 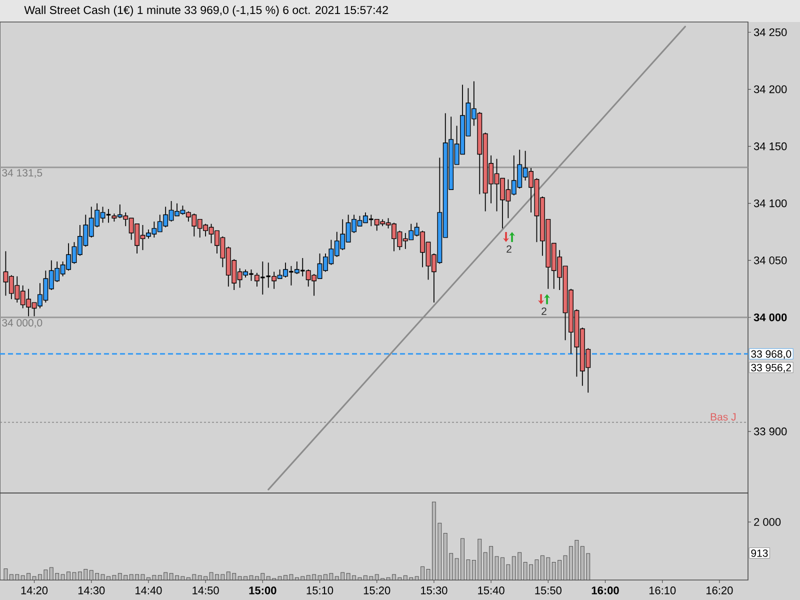 What do you see at coordinates (770, 317) in the screenshot?
I see `y-tick-label: 34 000` at bounding box center [770, 317].